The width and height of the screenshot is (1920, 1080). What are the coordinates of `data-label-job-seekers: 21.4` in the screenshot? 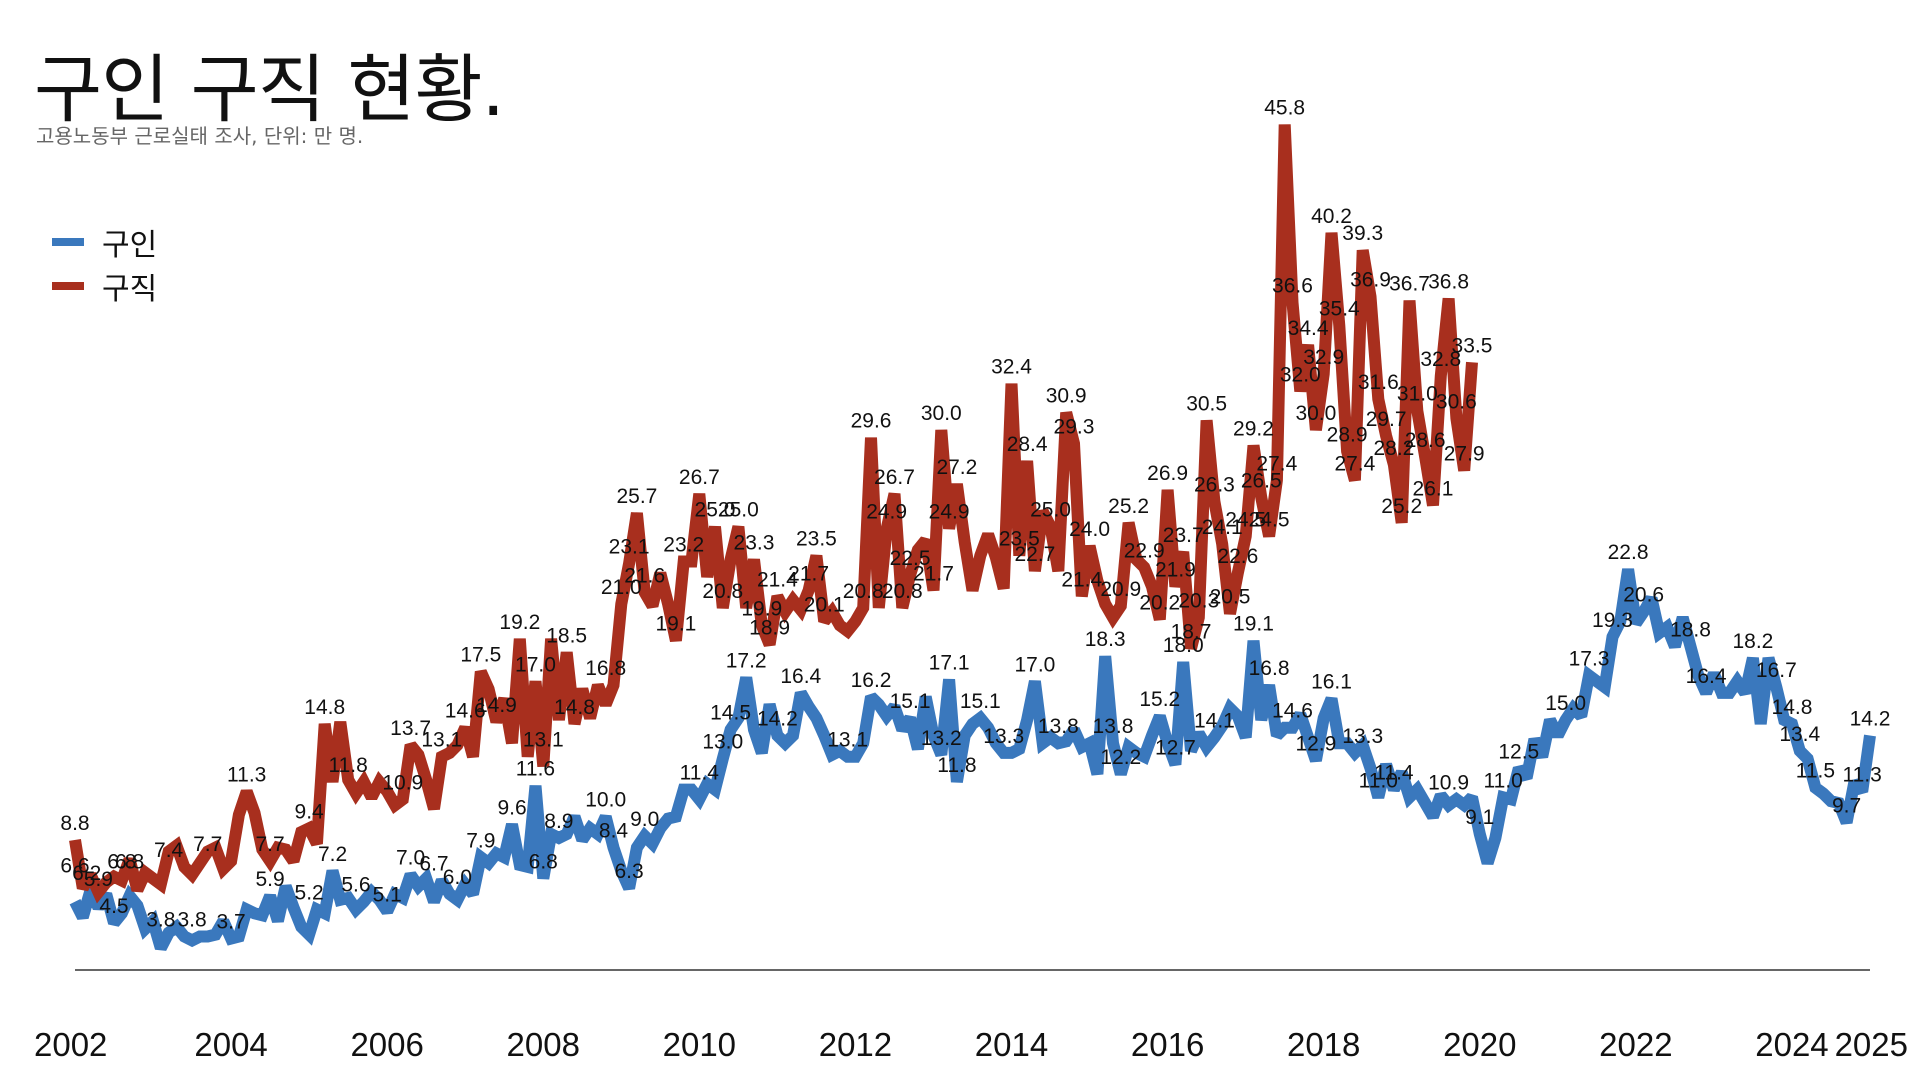 It's located at (1081, 579).